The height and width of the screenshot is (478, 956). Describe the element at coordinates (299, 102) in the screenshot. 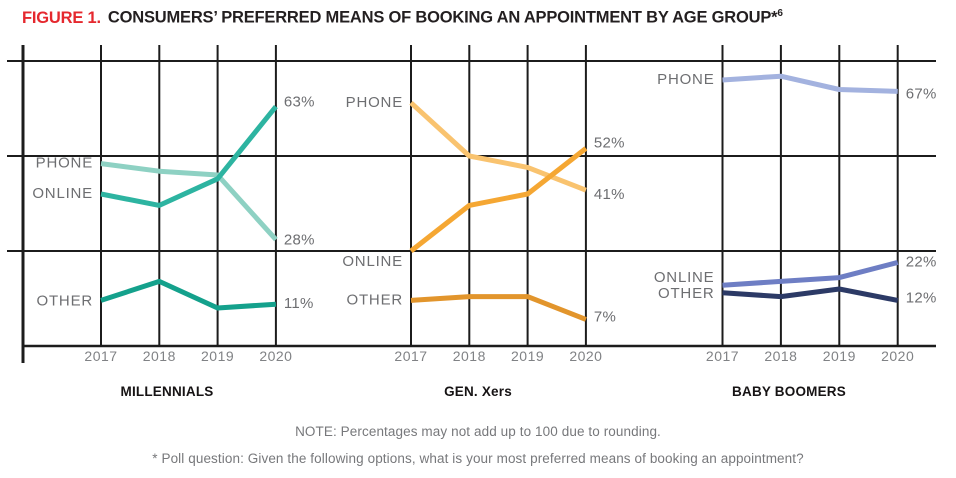

I see `millennials-online-value-label: 63%` at that location.